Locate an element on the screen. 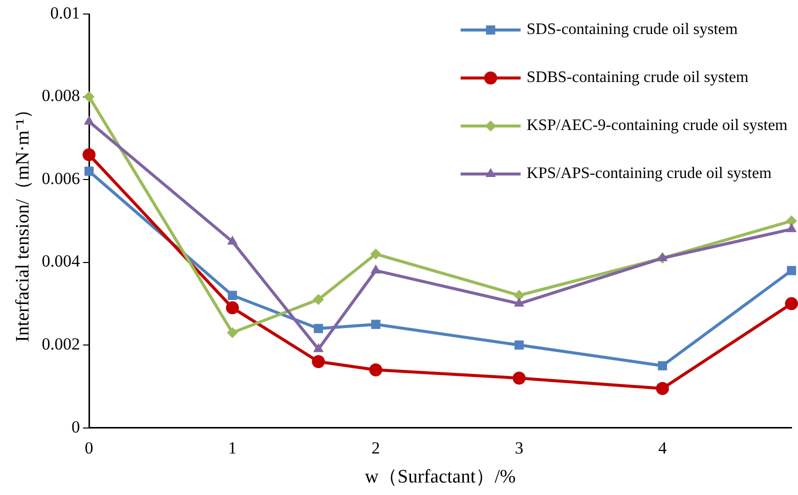 The width and height of the screenshot is (798, 495). x-tick-label: 2 is located at coordinates (376, 448).